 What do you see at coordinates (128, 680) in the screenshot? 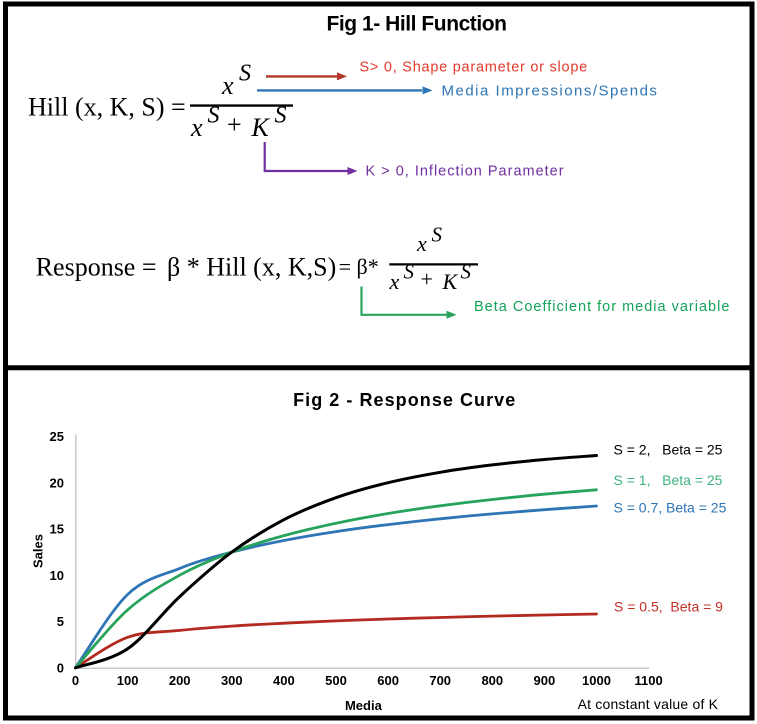
I see `svg-text: 100` at bounding box center [128, 680].